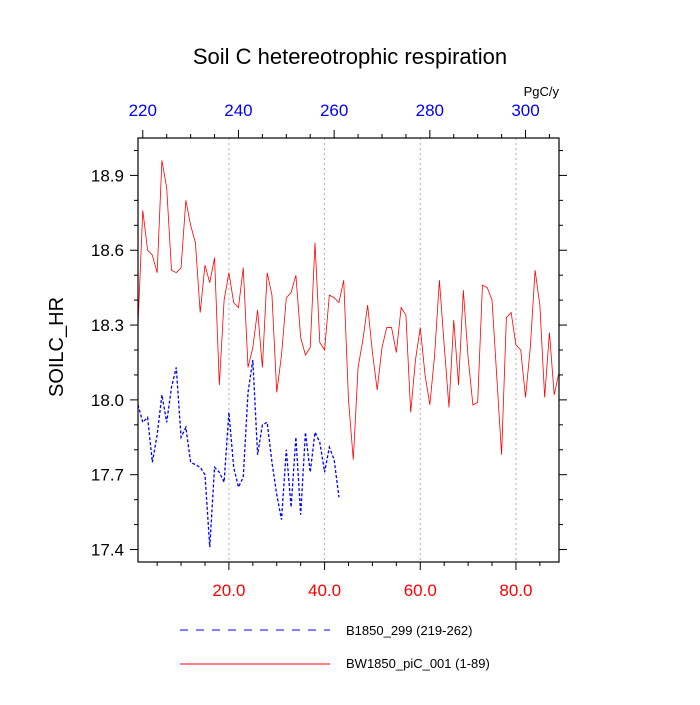 The image size is (700, 705). I want to click on legend-label-bw1850: BW1850_piC_001 (1-89), so click(418, 663).